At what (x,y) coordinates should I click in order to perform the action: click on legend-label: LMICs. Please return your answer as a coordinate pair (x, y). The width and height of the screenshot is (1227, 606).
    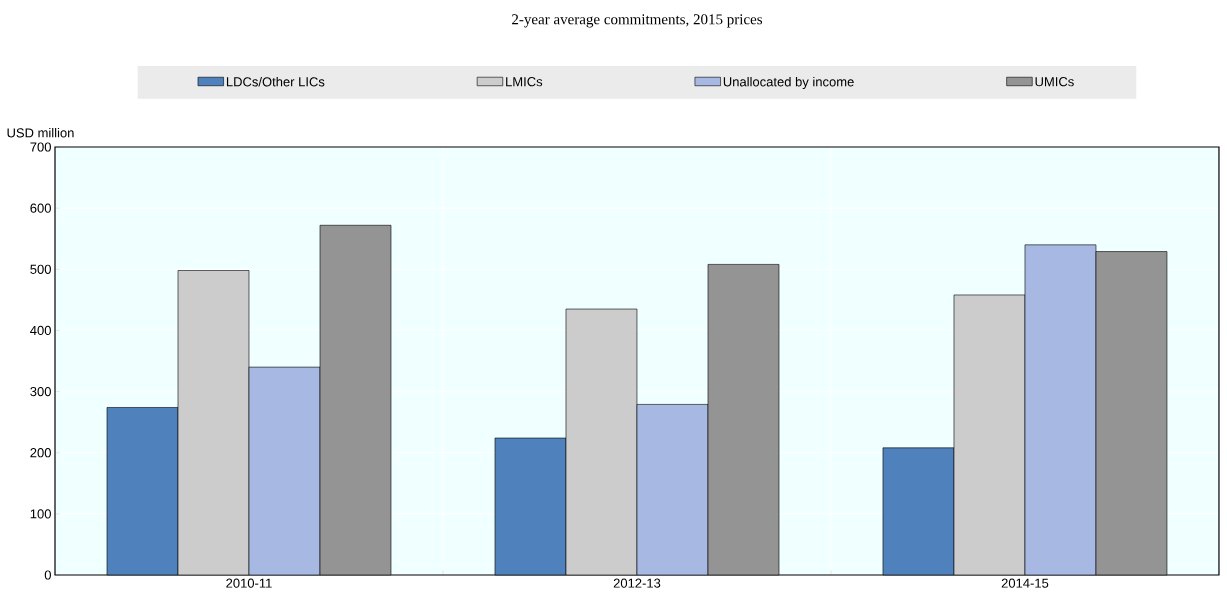
    Looking at the image, I should click on (524, 82).